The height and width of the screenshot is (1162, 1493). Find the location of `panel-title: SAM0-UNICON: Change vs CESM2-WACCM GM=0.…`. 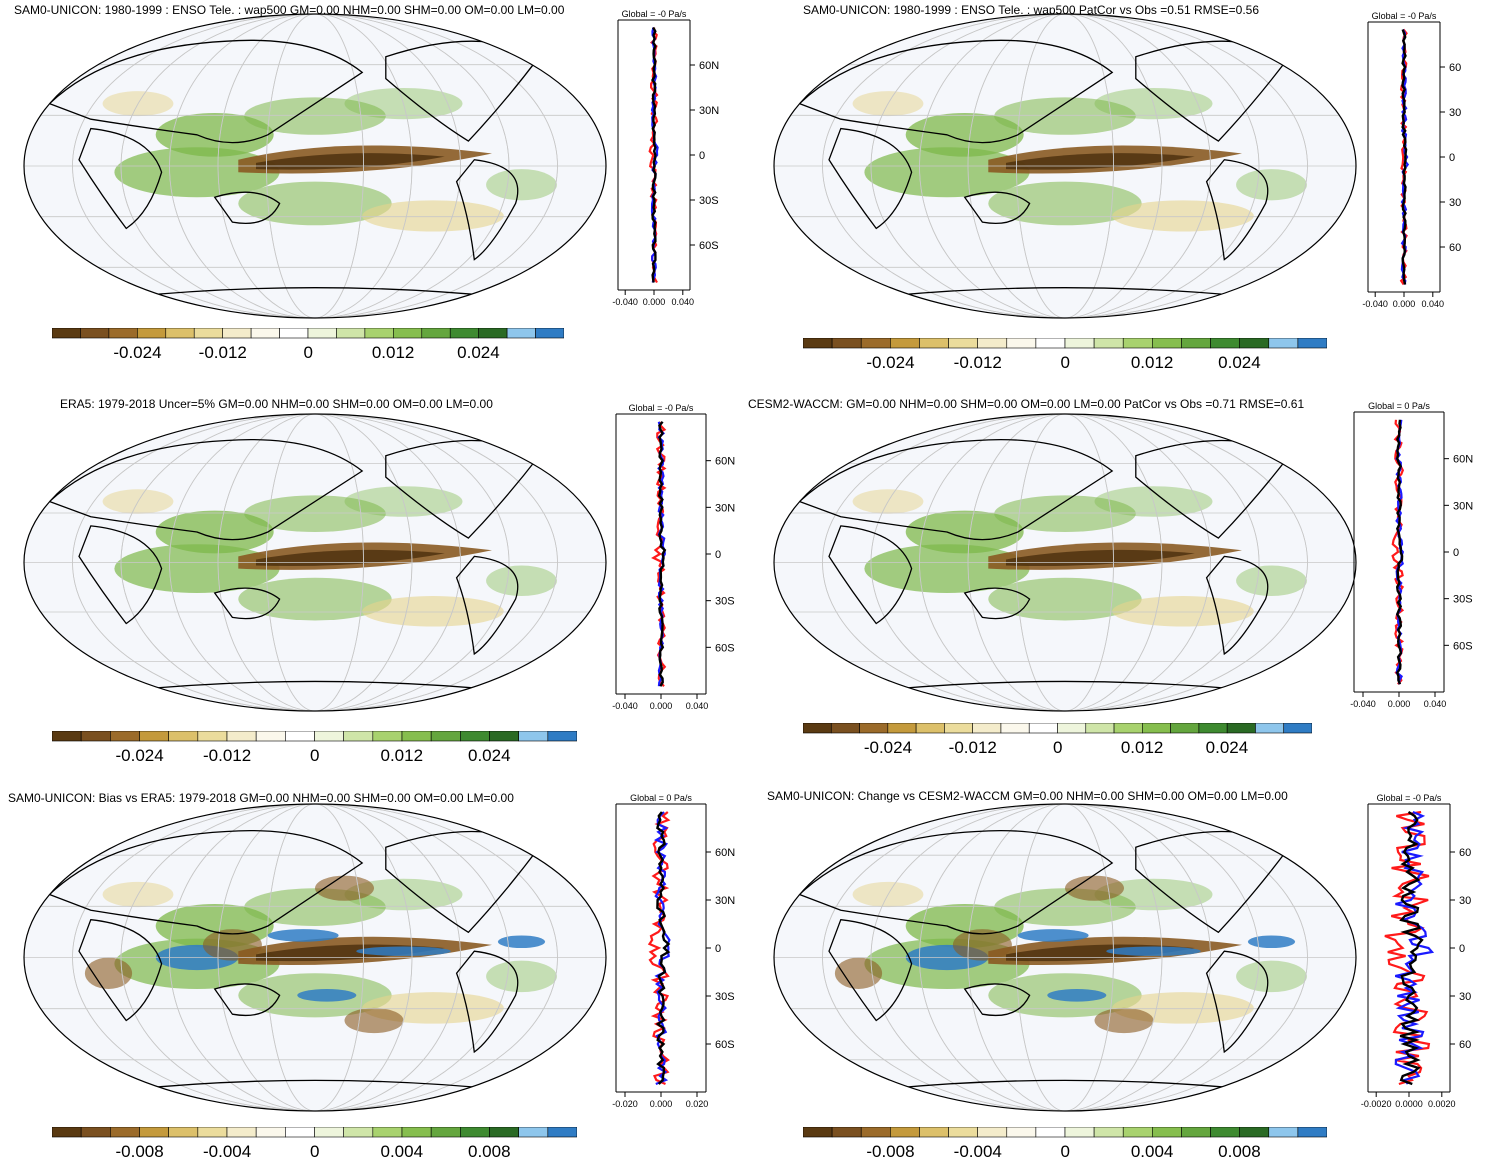

panel-title: SAM0-UNICON: Change vs CESM2-WACCM GM=0.… is located at coordinates (1027, 796).